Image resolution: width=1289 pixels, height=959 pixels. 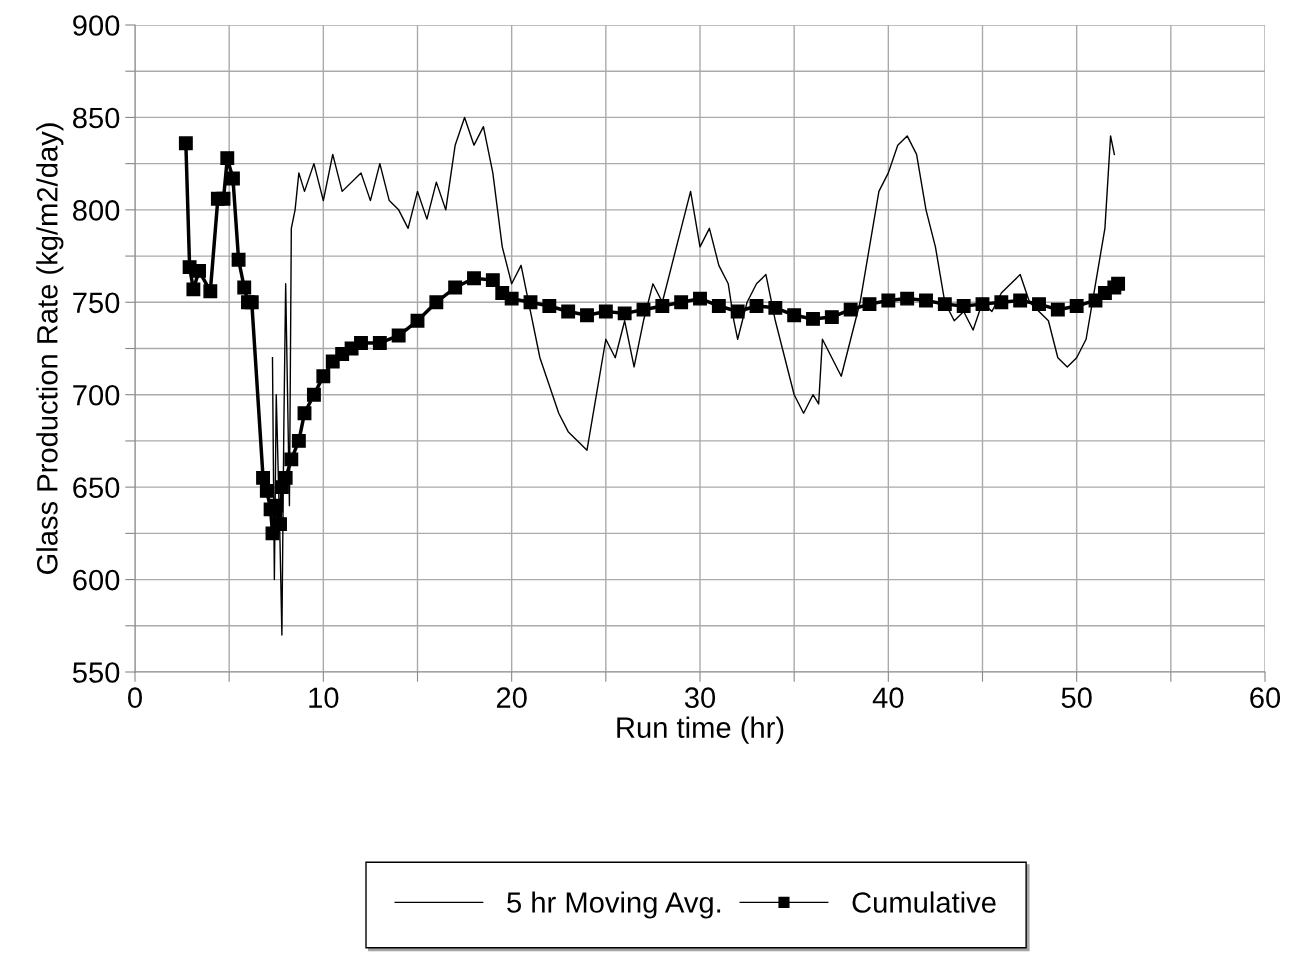 What do you see at coordinates (96, 210) in the screenshot?
I see `y-tick-label: 800` at bounding box center [96, 210].